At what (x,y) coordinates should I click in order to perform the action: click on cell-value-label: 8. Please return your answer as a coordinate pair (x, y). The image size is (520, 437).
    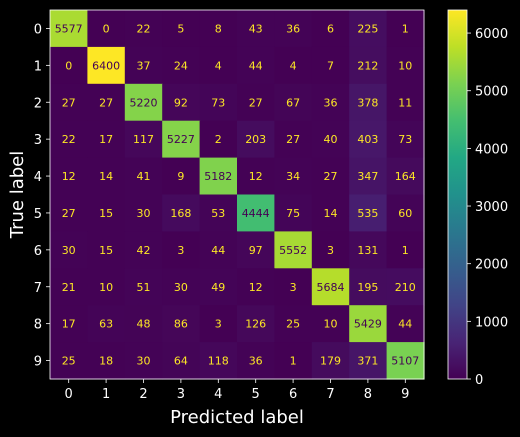
    Looking at the image, I should click on (218, 28).